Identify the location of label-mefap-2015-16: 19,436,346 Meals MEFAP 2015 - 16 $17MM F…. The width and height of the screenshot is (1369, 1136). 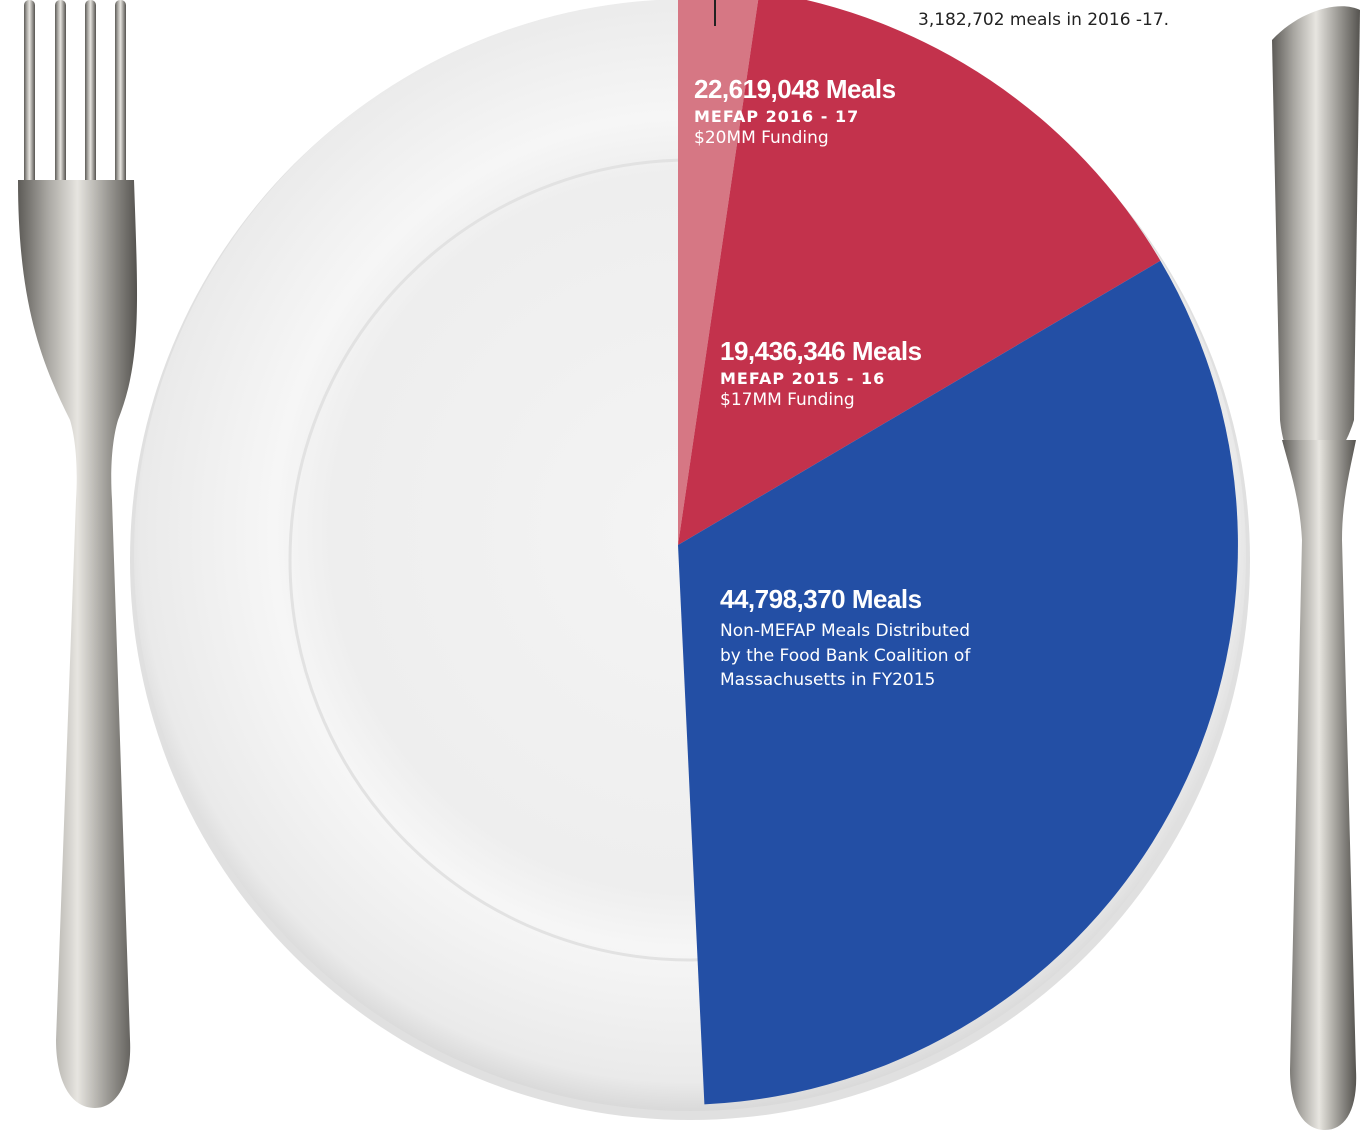
(821, 373).